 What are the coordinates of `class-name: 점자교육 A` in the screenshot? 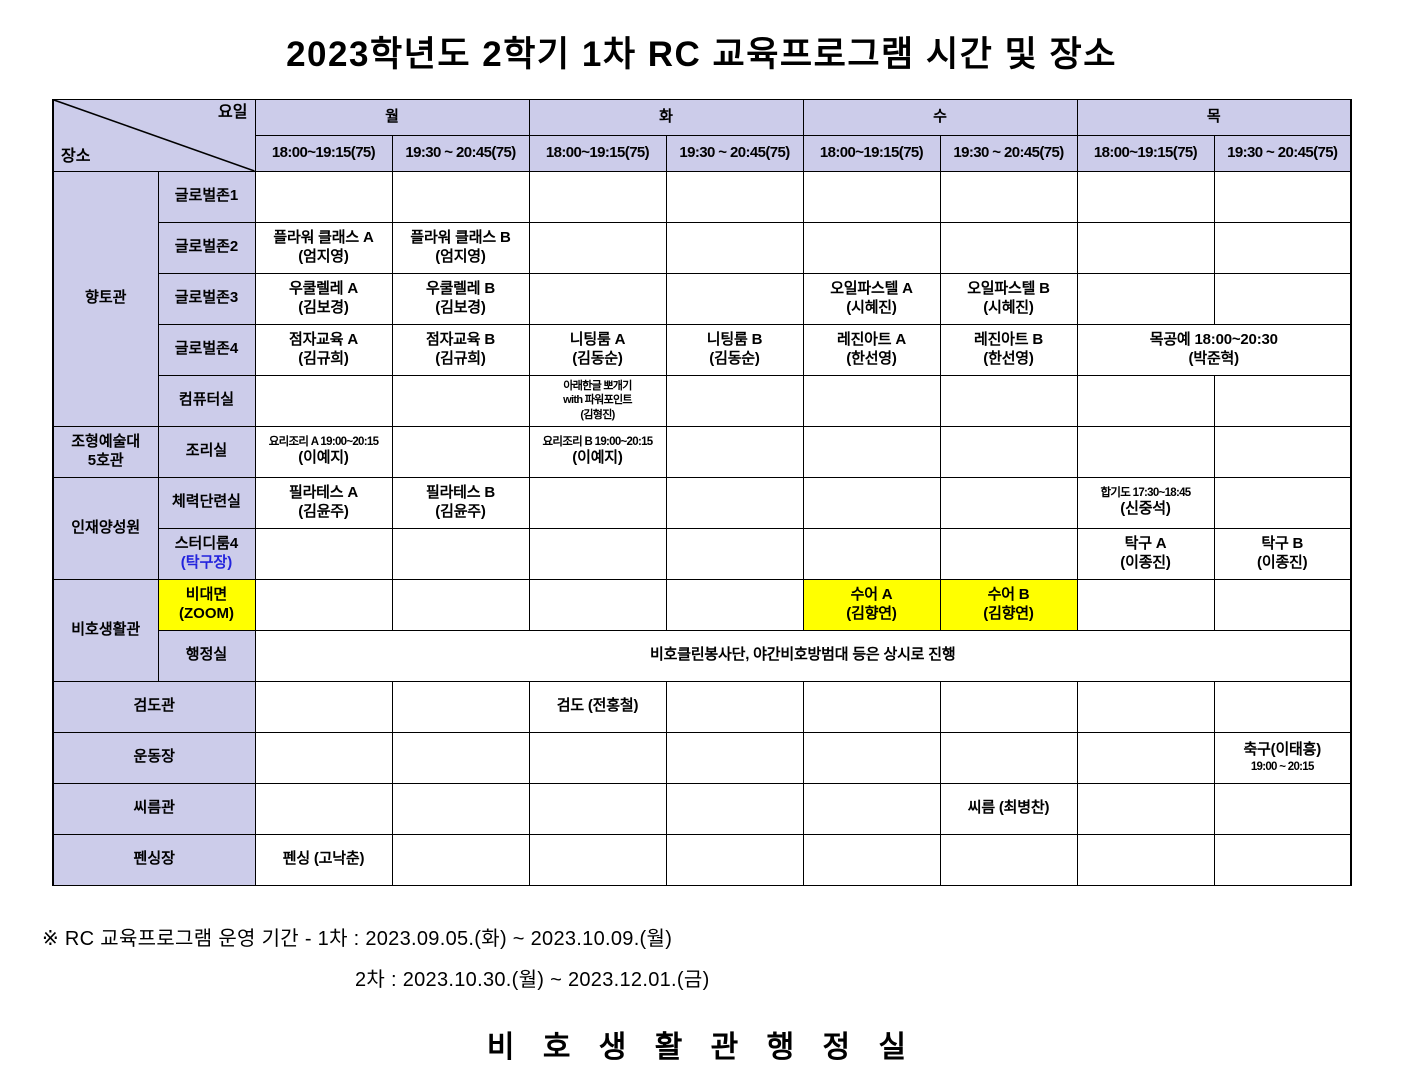 It's located at (323, 339).